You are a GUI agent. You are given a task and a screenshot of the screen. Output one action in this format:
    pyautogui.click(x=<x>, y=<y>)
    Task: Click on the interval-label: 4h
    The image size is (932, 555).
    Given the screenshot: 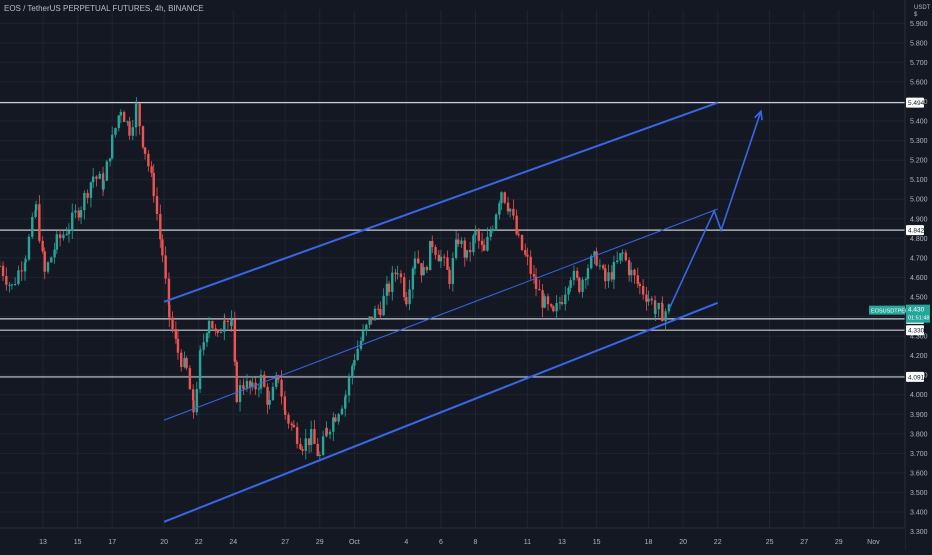 What is the action you would take?
    pyautogui.click(x=159, y=8)
    